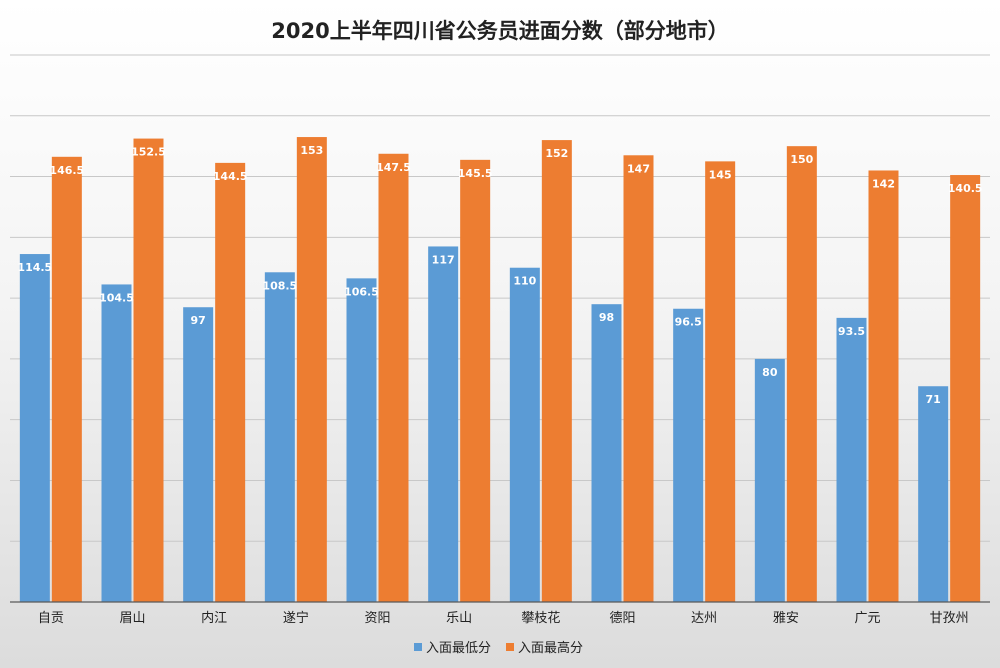 The width and height of the screenshot is (1000, 668). I want to click on data-label-series-1: 106.5, so click(361, 291).